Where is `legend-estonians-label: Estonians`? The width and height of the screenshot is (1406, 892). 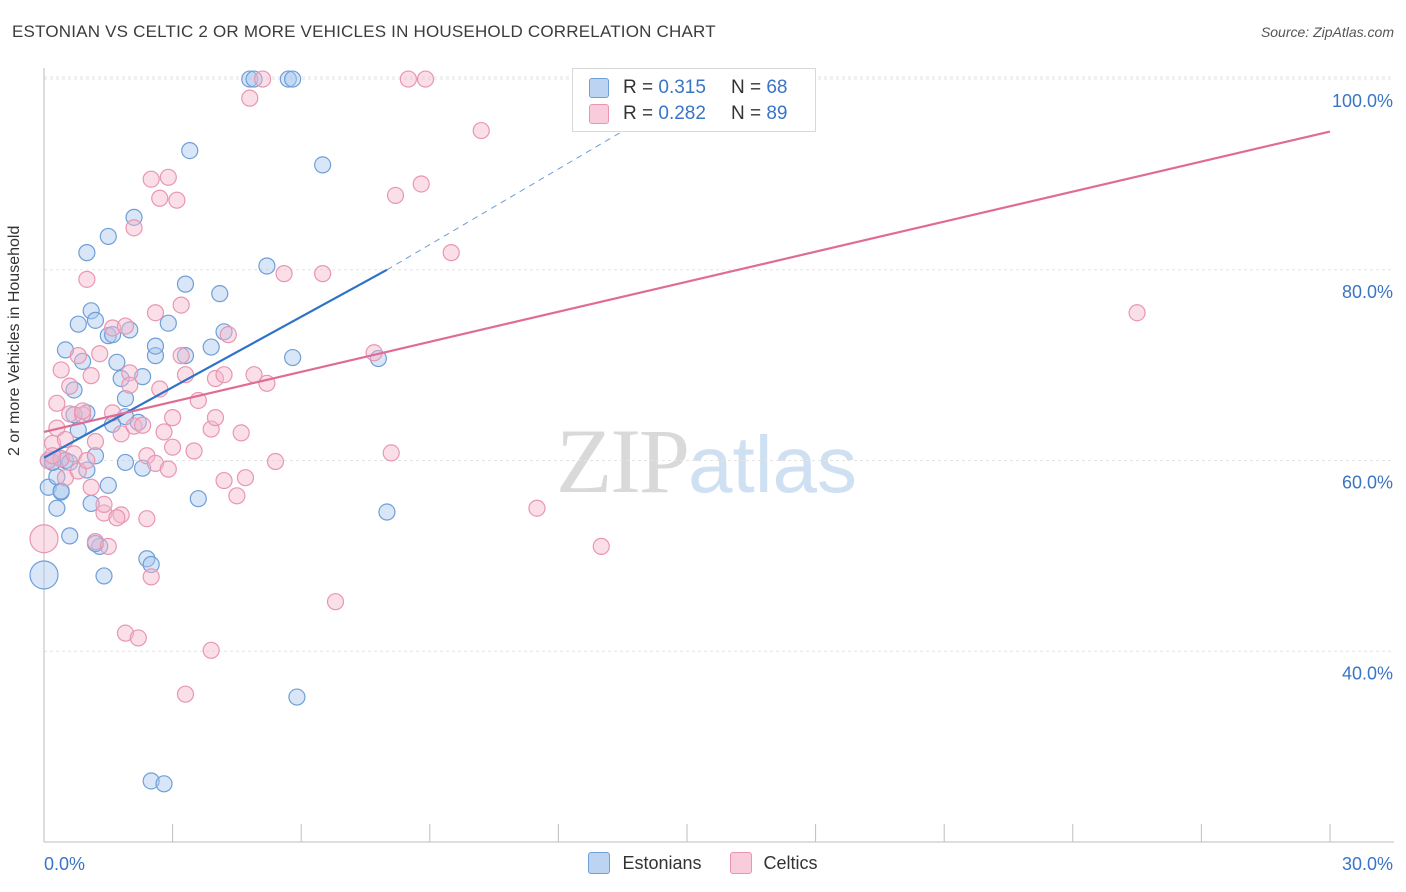 legend-estonians-label: Estonians is located at coordinates (662, 862).